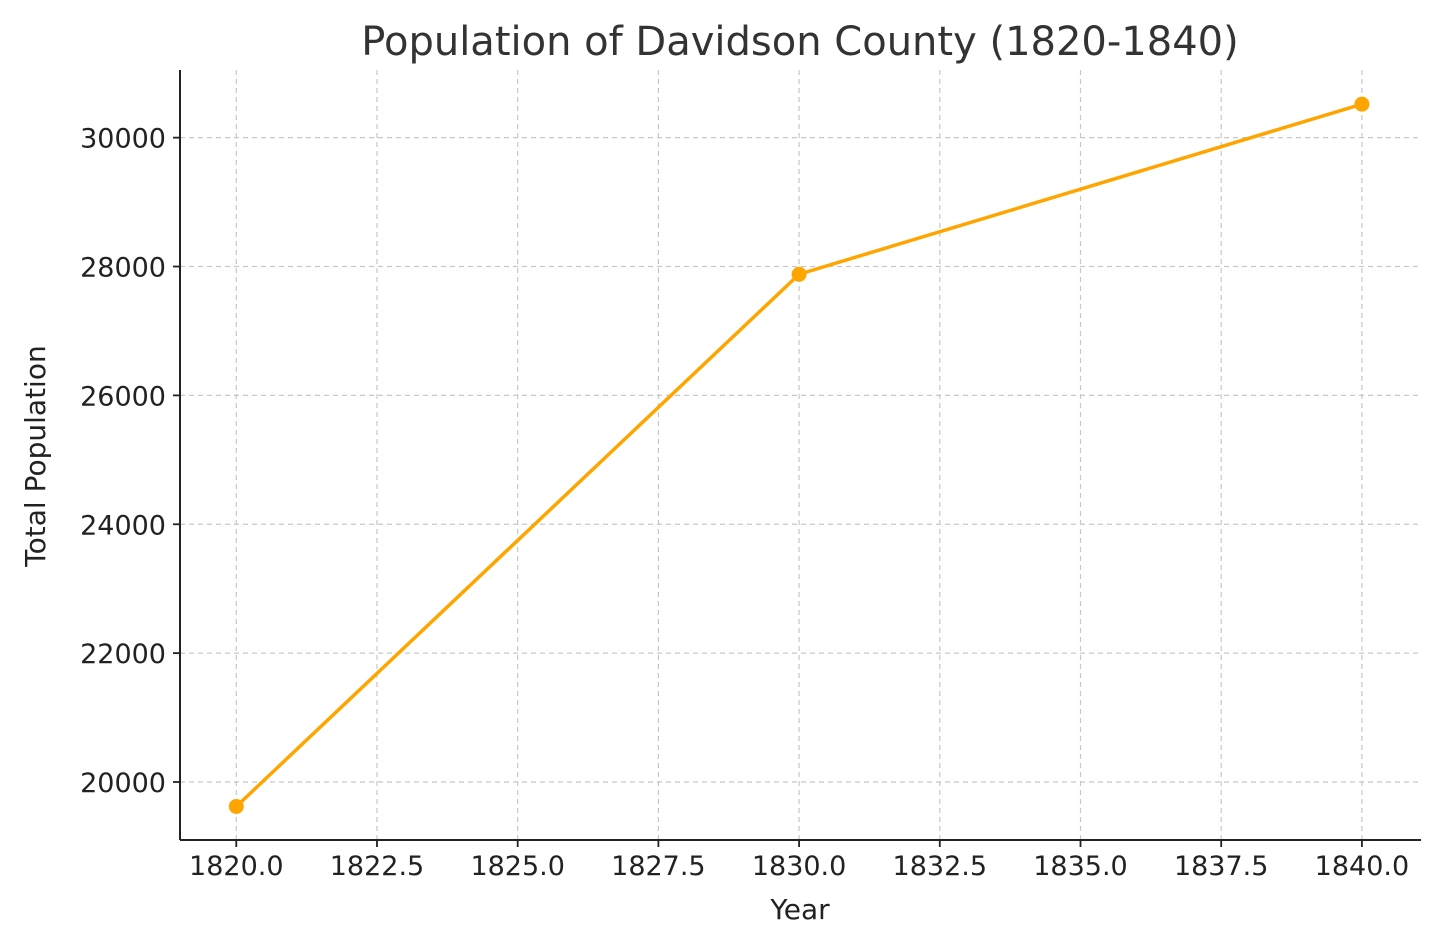  I want to click on x-tick-label: 1822.5, so click(377, 866).